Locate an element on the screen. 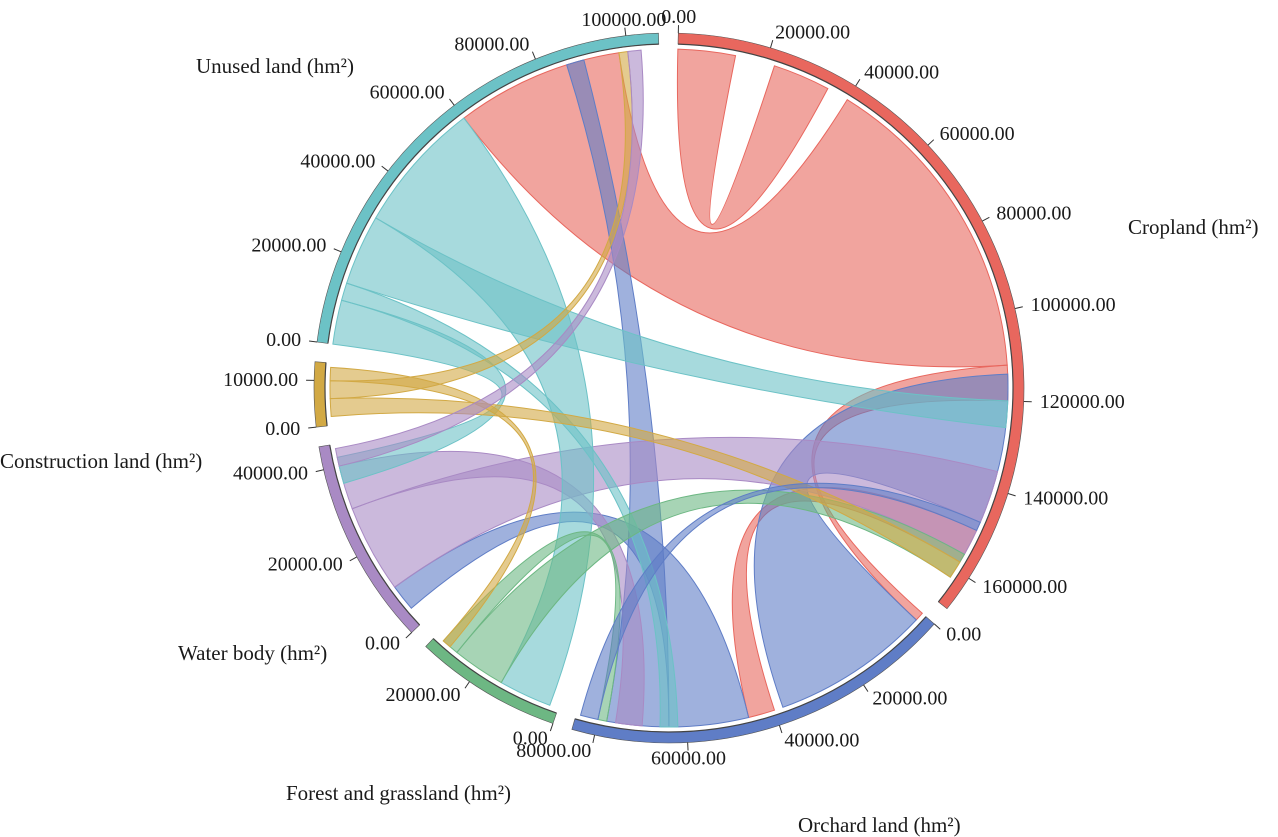 The height and width of the screenshot is (837, 1278). sector-label: Orchard land (hm²) is located at coordinates (879, 825).